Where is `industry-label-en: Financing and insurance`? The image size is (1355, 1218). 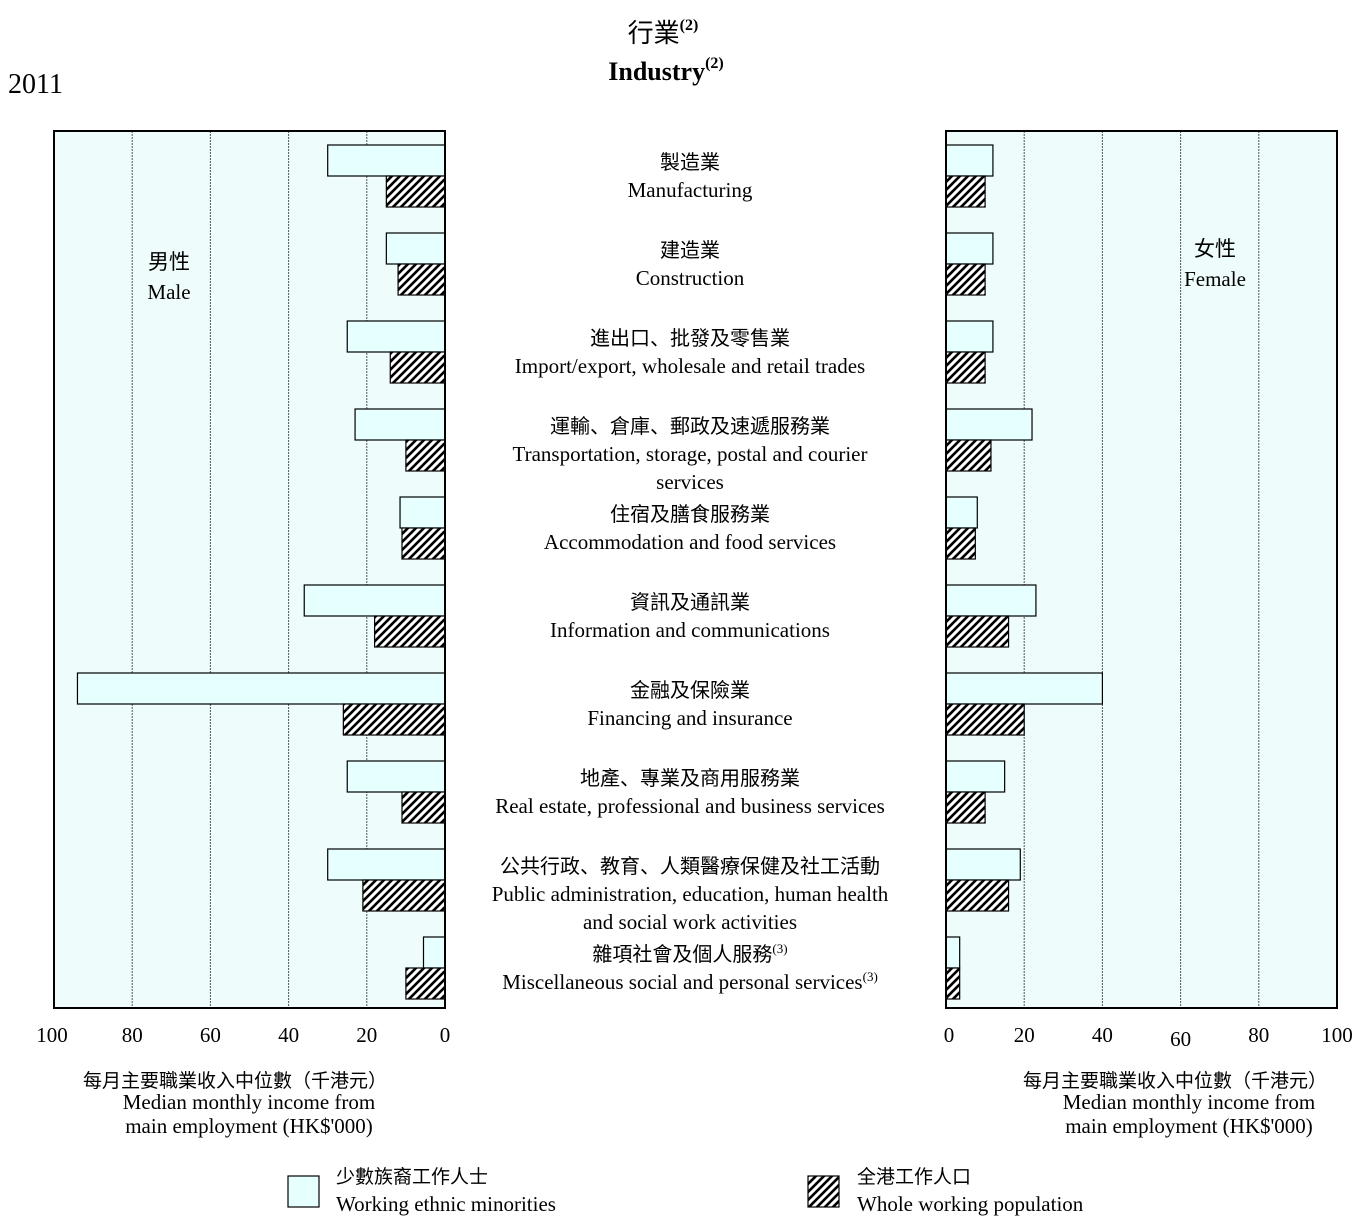
industry-label-en: Financing and insurance is located at coordinates (689, 718).